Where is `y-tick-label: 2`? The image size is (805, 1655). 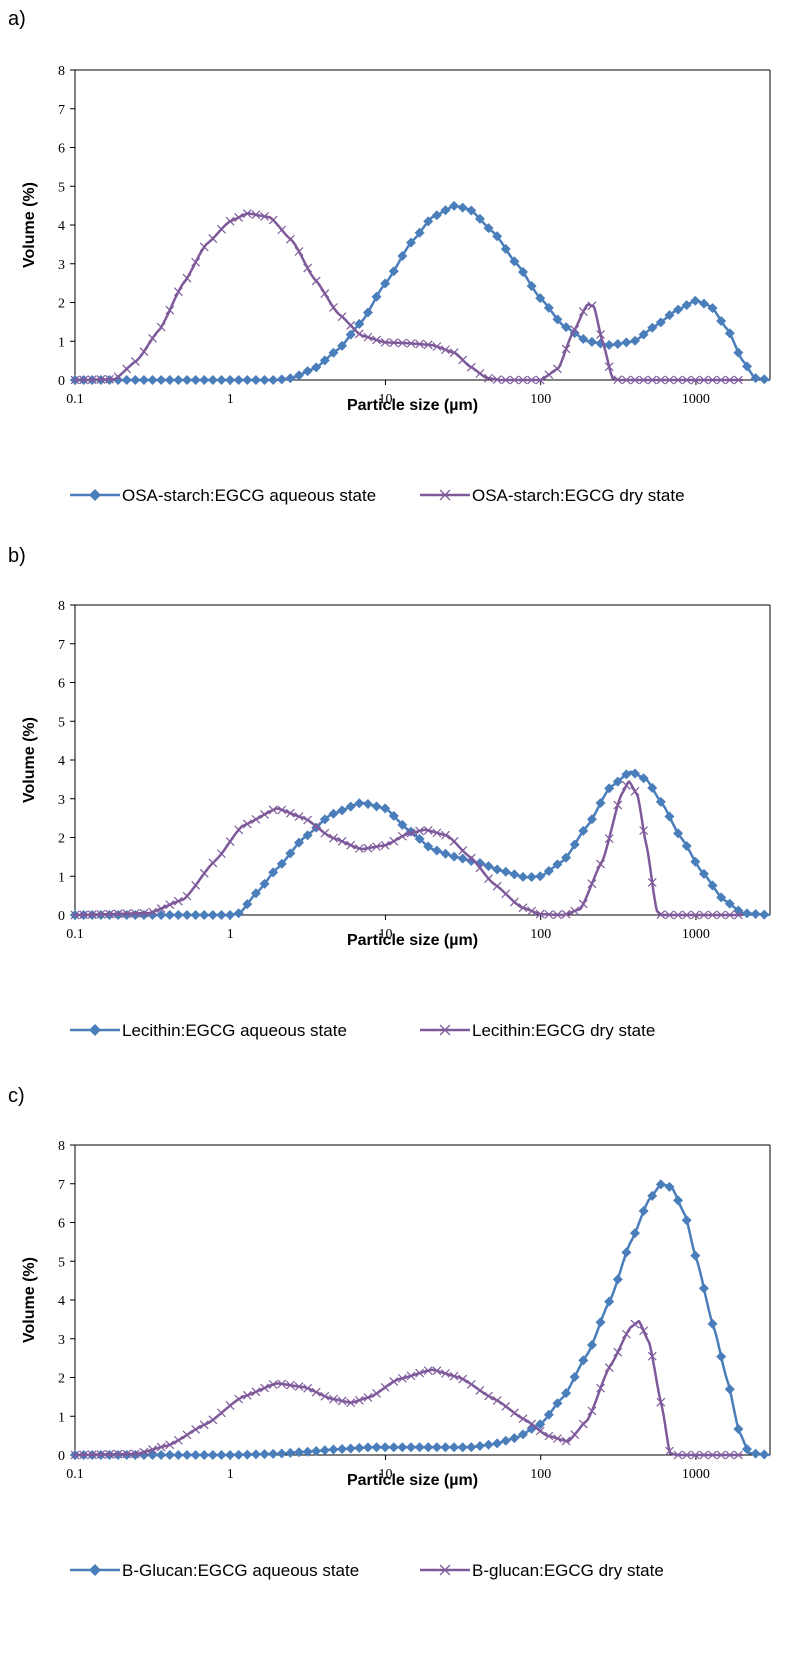 y-tick-label: 2 is located at coordinates (61, 304).